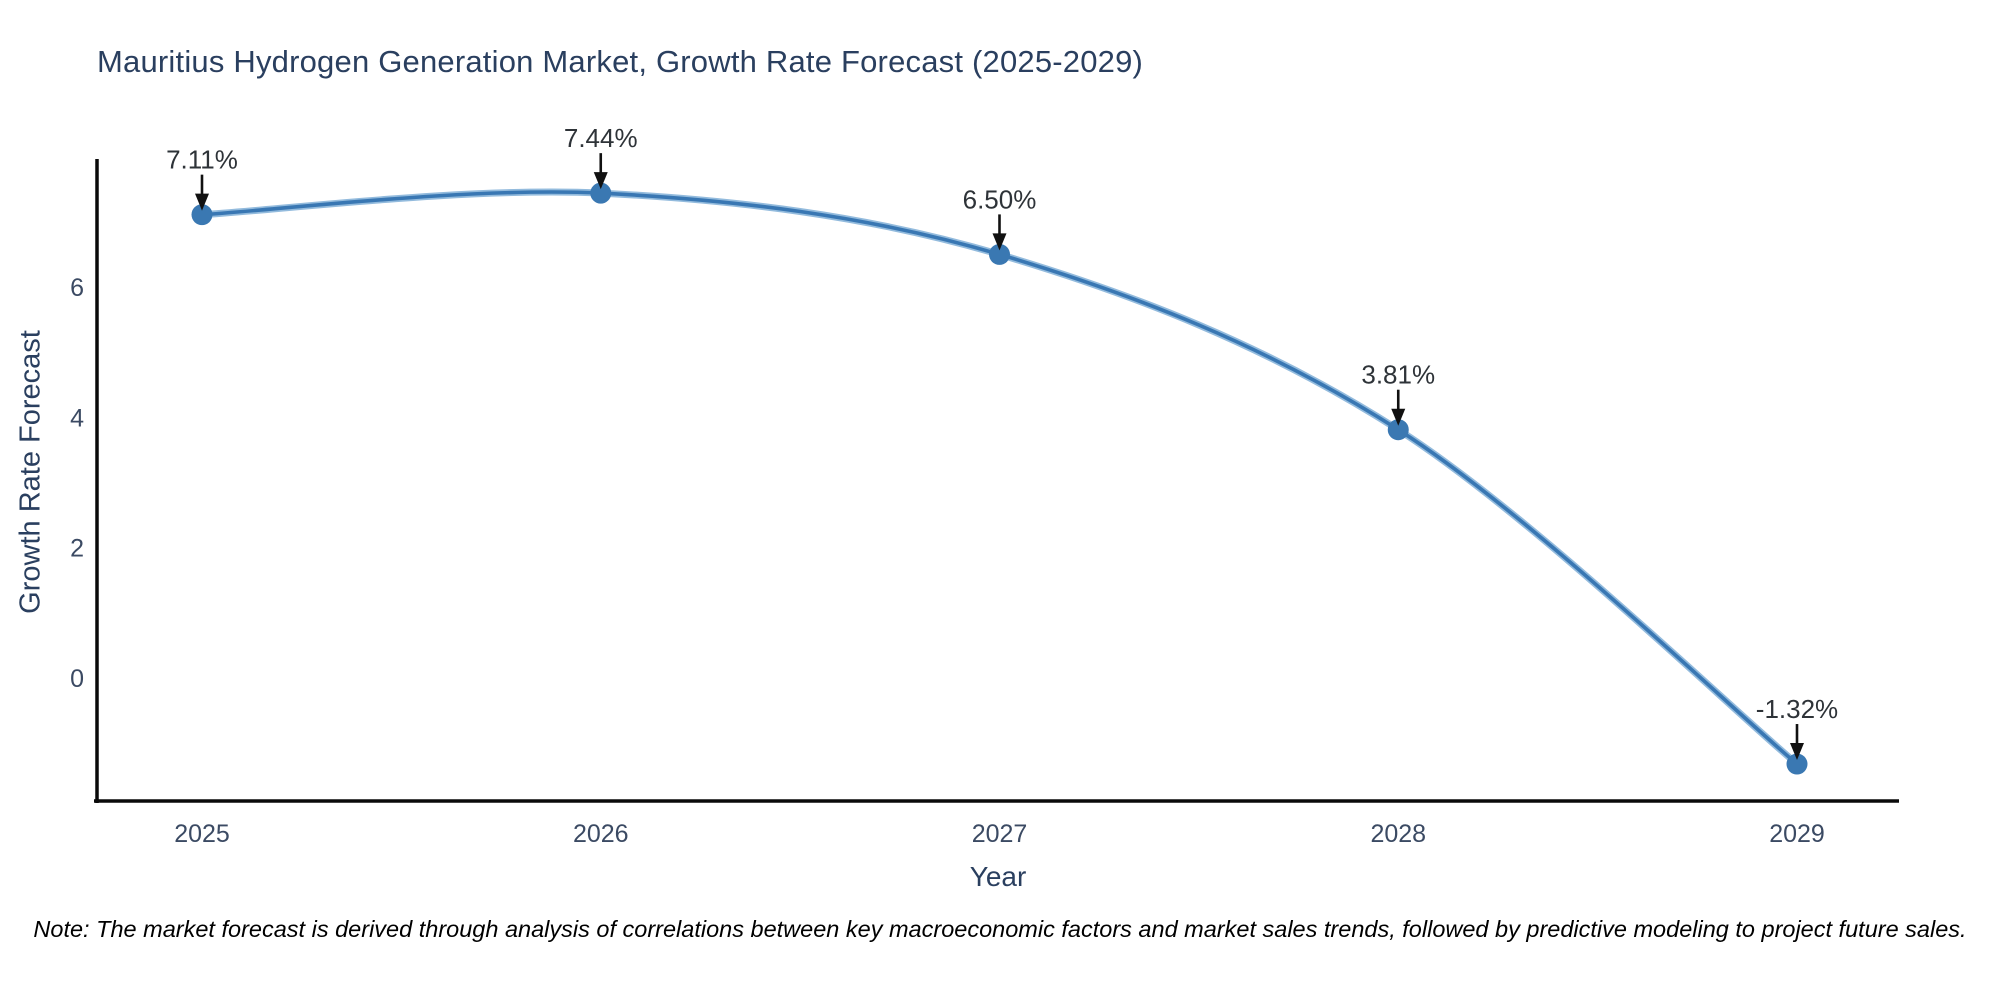 This screenshot has height=1000, width=2000. What do you see at coordinates (1398, 834) in the screenshot?
I see `x-tick-label: 2028` at bounding box center [1398, 834].